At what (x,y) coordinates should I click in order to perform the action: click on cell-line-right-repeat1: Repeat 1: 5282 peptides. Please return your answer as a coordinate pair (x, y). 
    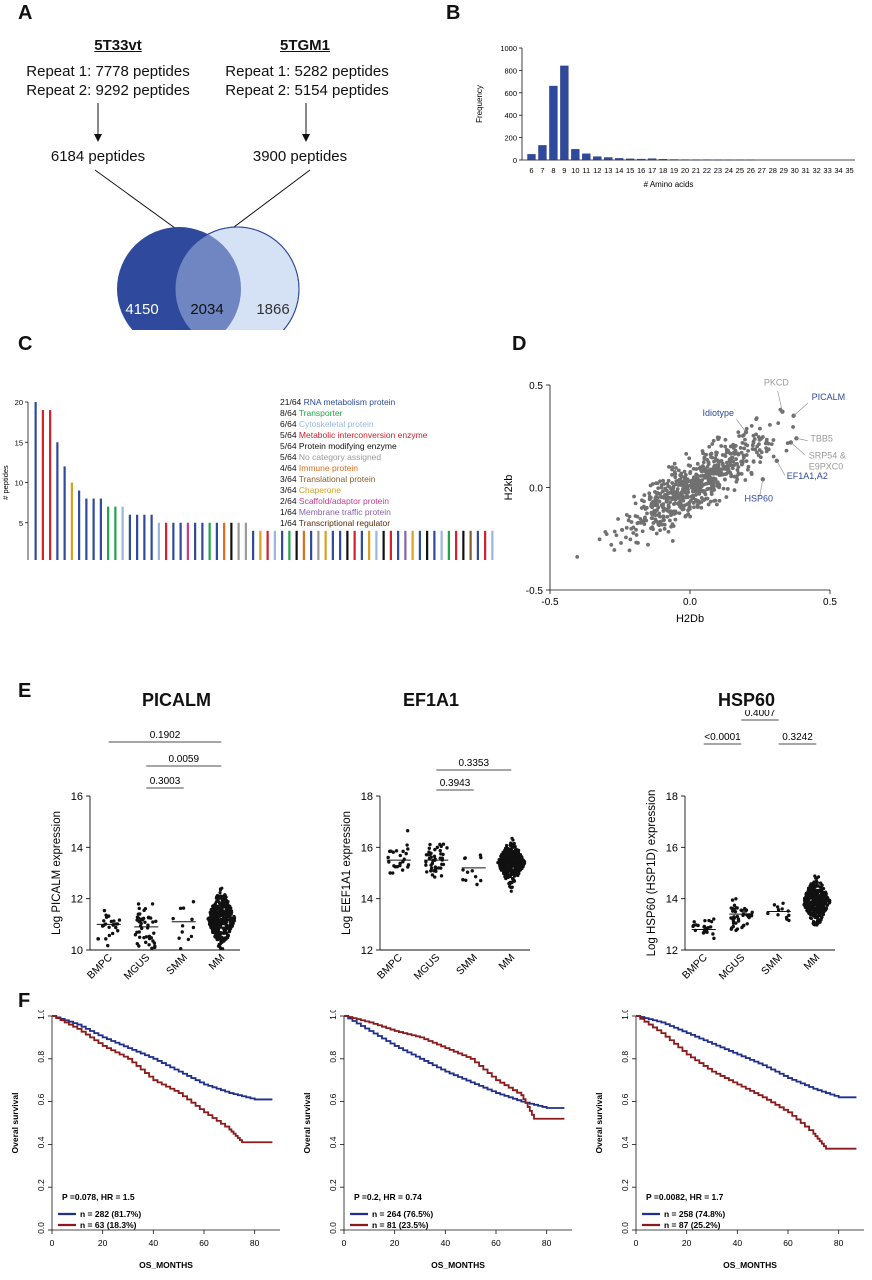
    Looking at the image, I should click on (307, 71).